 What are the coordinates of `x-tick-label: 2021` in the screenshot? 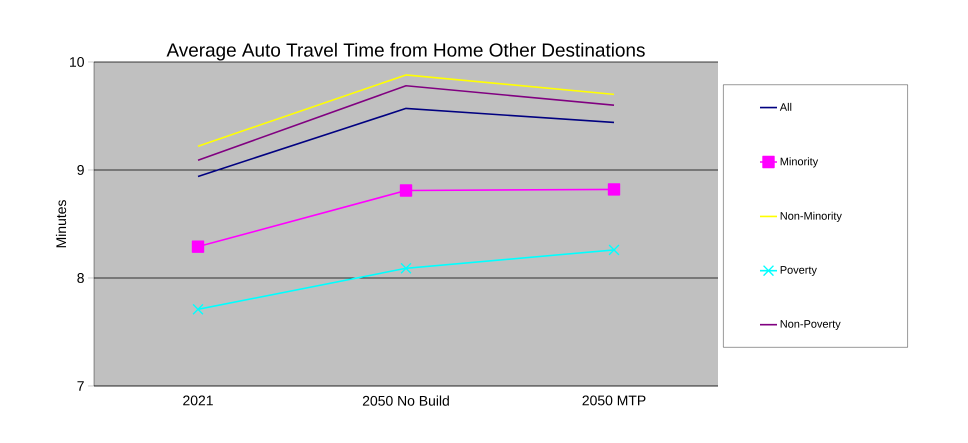 It's located at (198, 400).